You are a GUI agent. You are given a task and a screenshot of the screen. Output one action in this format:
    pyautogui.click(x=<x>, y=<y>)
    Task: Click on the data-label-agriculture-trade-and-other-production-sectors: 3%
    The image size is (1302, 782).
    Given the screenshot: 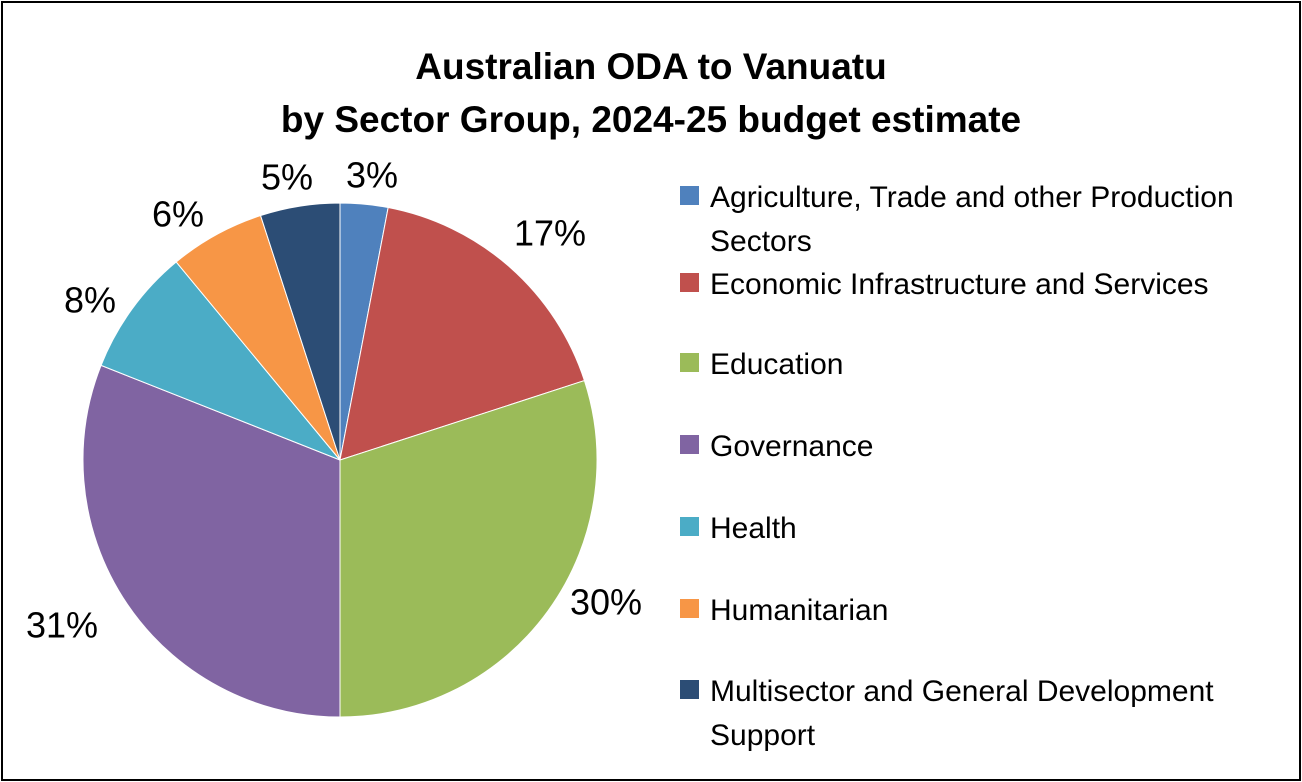 What is the action you would take?
    pyautogui.click(x=372, y=175)
    